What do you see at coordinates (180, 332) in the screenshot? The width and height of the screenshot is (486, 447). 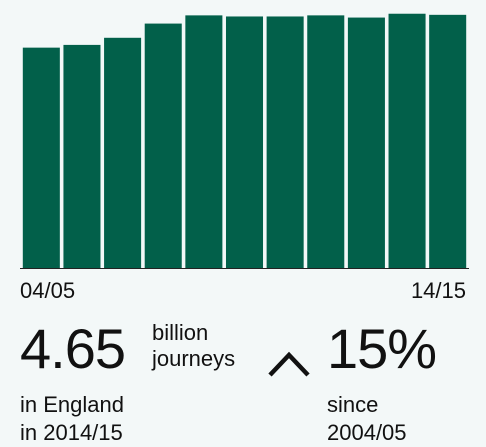 I see `headline-unit-line1: billion` at bounding box center [180, 332].